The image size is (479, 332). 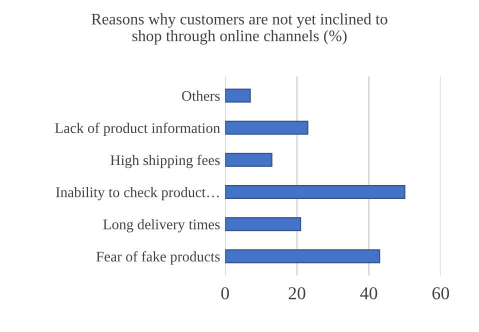 I want to click on y-tick-label: Long delivery times, so click(x=161, y=225).